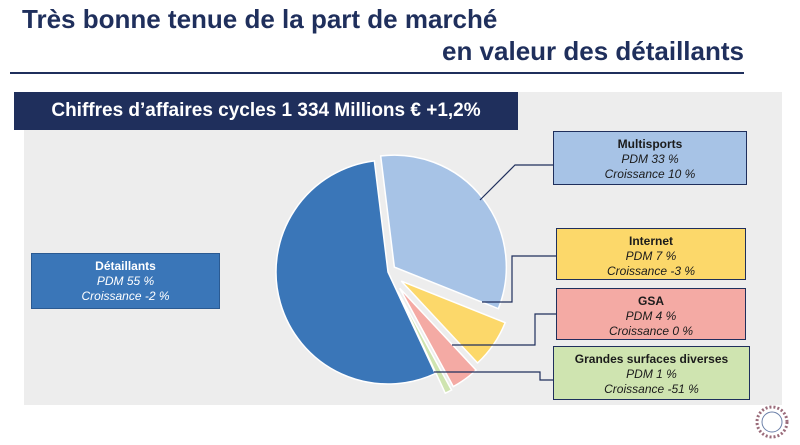 Image resolution: width=800 pixels, height=445 pixels. What do you see at coordinates (356, 272) in the screenshot?
I see `pie-slice-d-taillants` at bounding box center [356, 272].